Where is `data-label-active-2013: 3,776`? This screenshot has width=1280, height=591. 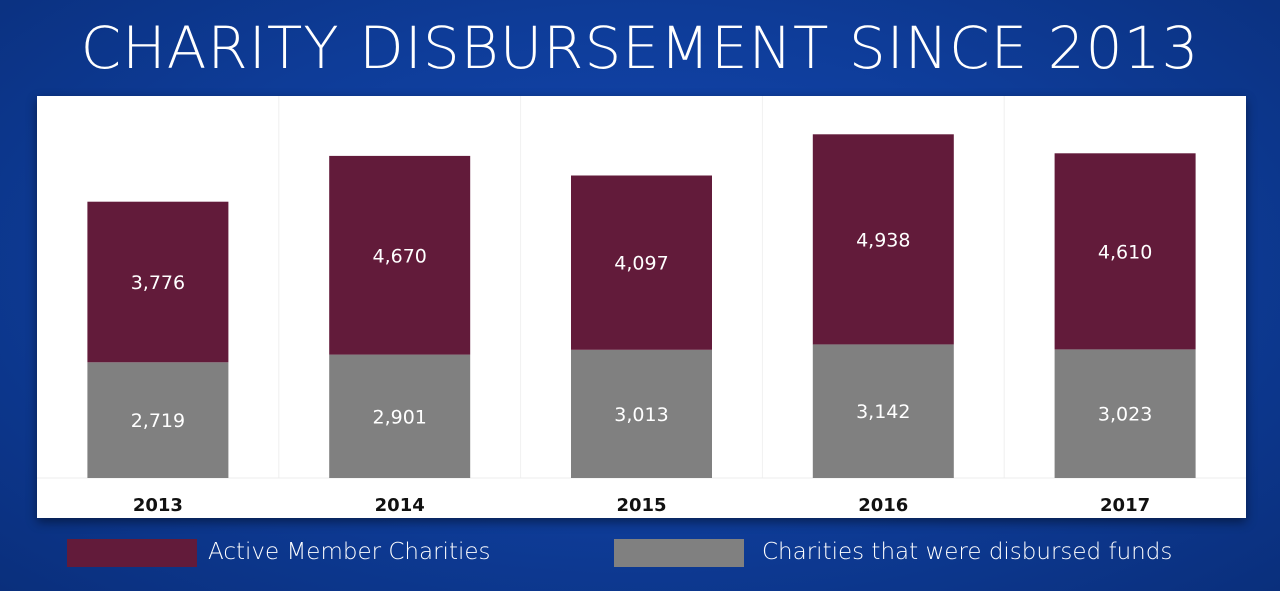
data-label-active-2013: 3,776 is located at coordinates (158, 283).